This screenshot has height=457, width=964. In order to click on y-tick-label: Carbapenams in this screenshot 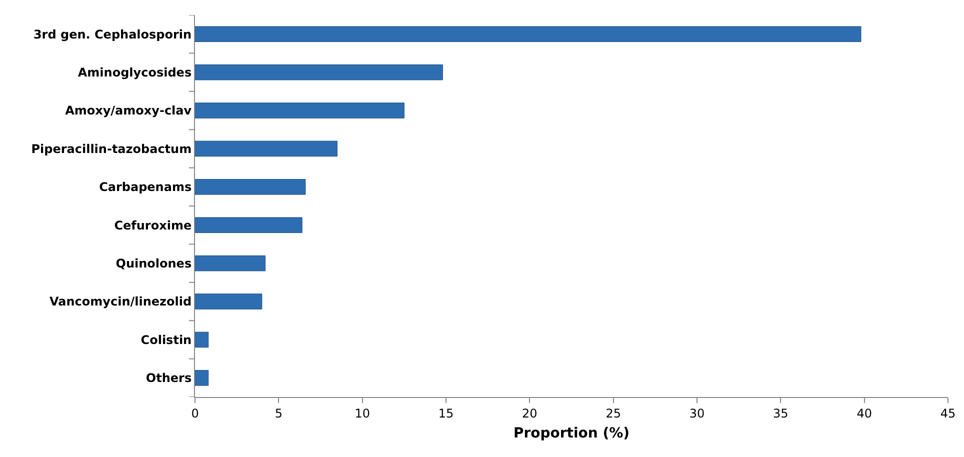, I will do `click(145, 187)`.